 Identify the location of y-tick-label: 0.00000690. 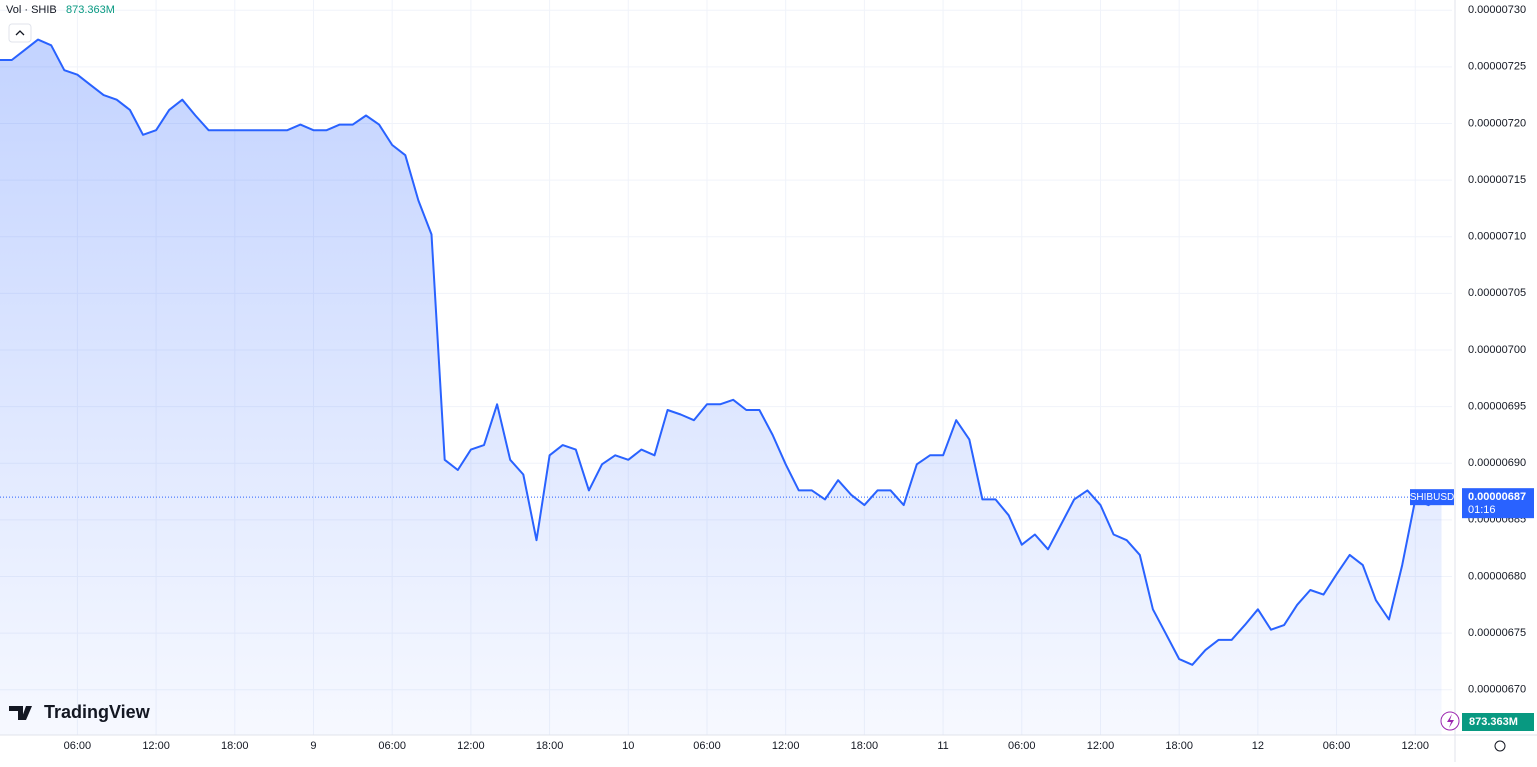
(1497, 463).